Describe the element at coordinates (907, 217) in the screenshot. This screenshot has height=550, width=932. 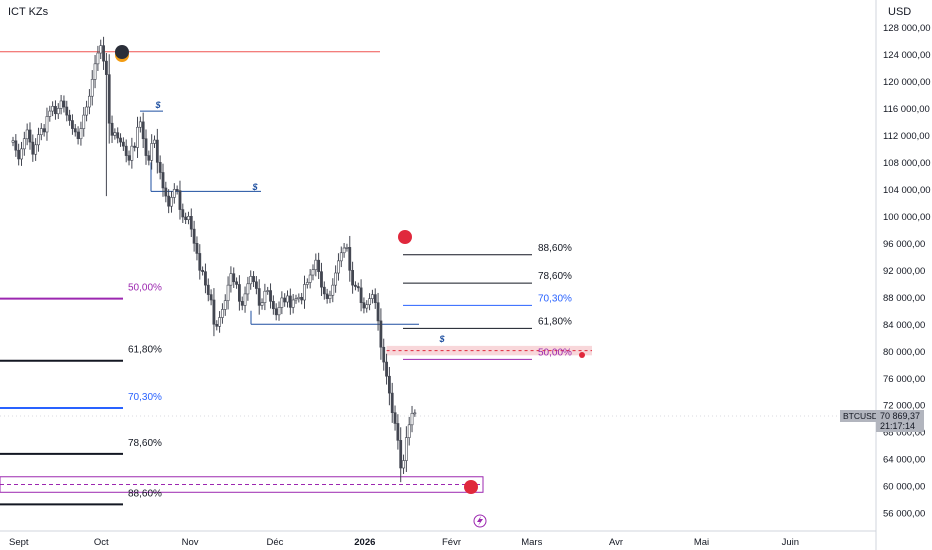
I see `y-tick-7: 100 000,00` at that location.